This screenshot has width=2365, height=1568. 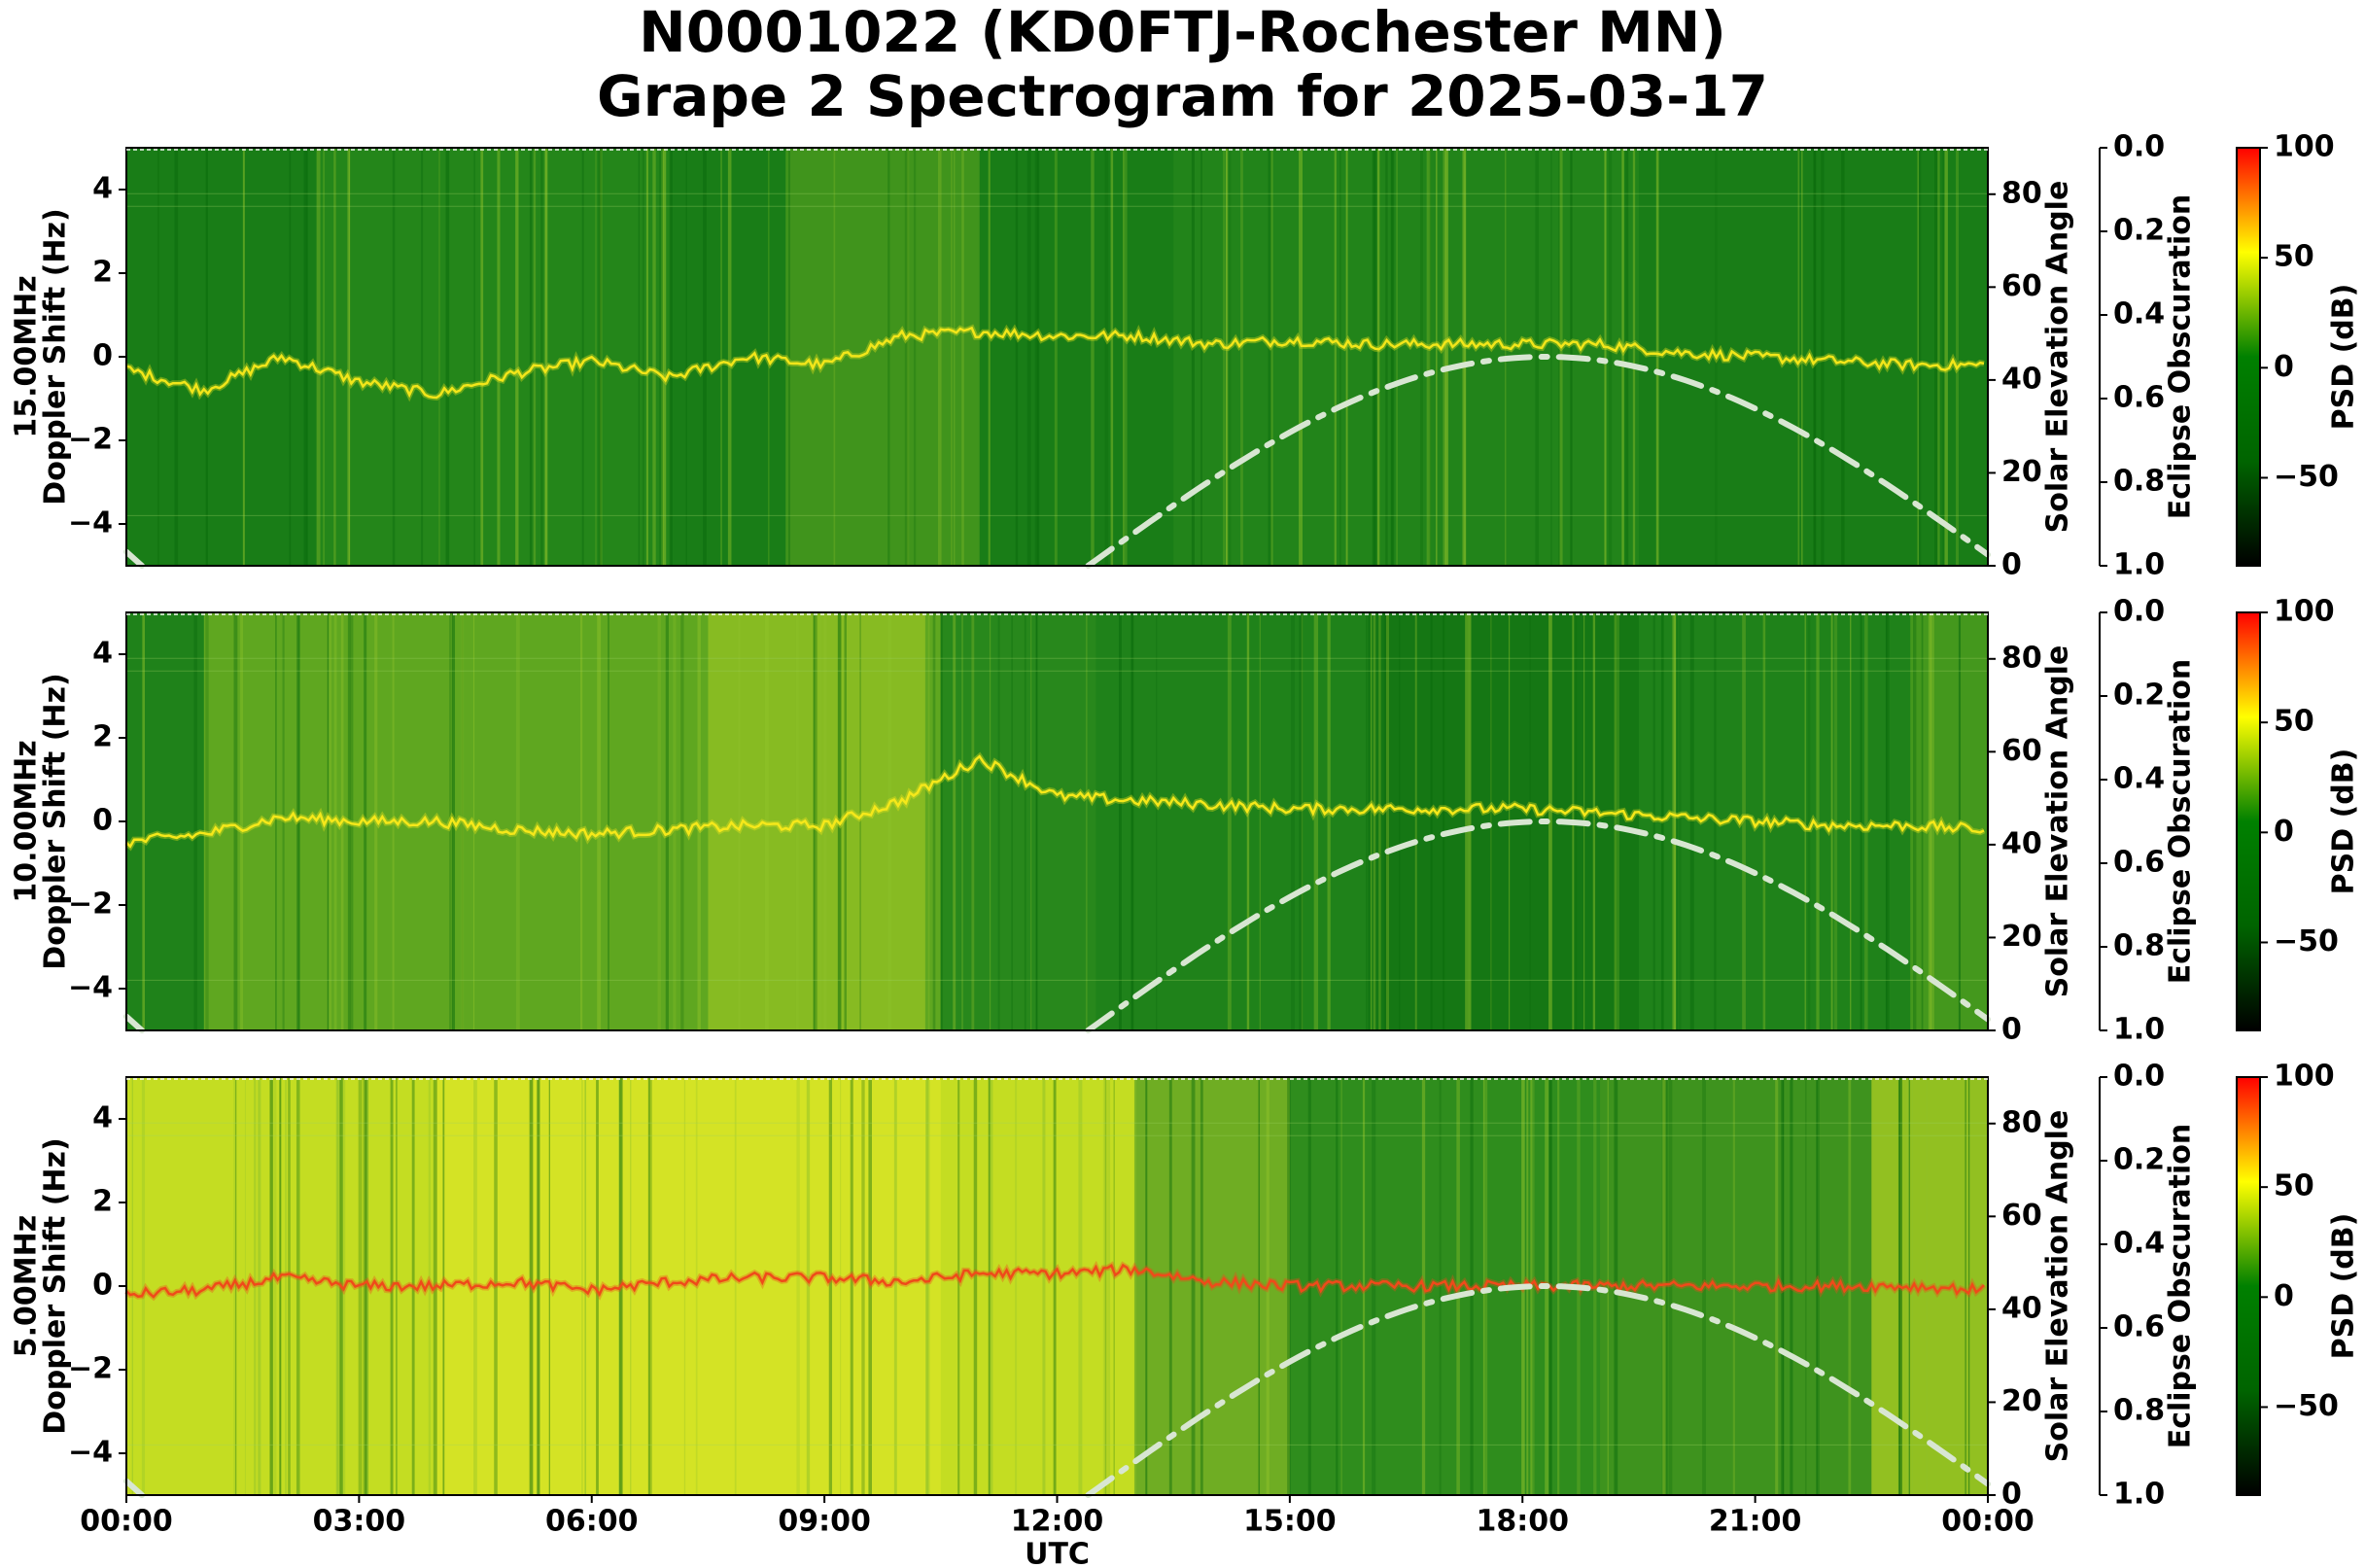 What do you see at coordinates (27, 821) in the screenshot?
I see `y-axis-label-freq: 10.00MHz` at bounding box center [27, 821].